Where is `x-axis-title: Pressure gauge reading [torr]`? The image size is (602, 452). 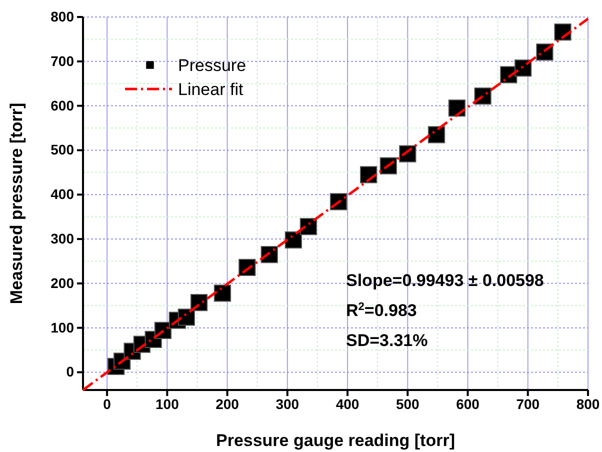 x-axis-title: Pressure gauge reading [torr] is located at coordinates (336, 440).